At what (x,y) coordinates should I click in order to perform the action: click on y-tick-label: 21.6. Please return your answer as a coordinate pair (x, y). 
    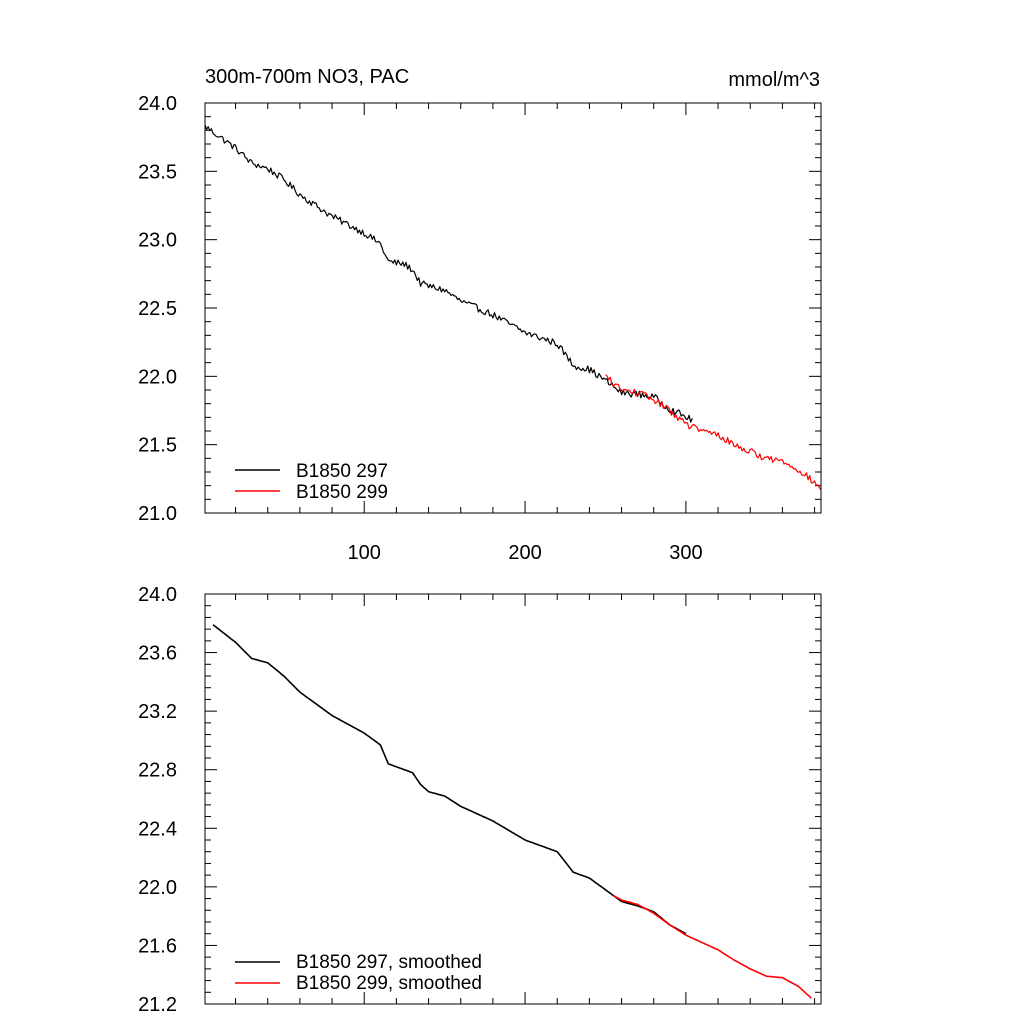
    Looking at the image, I should click on (157, 946).